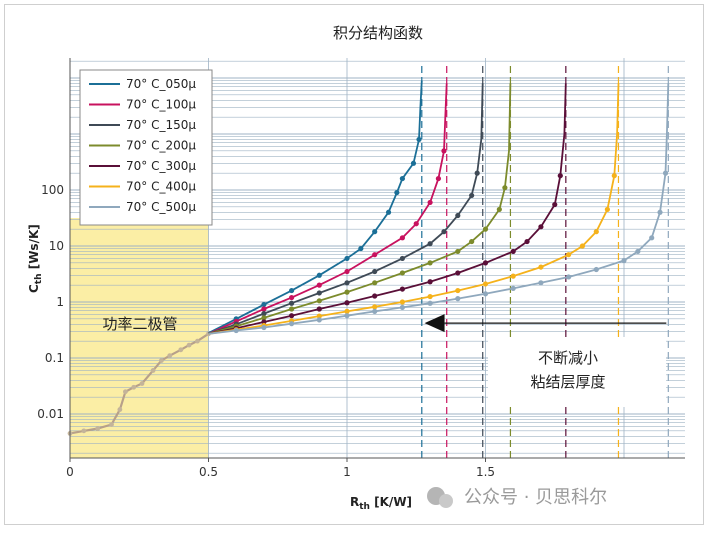 This screenshot has height=533, width=710. Describe the element at coordinates (485, 472) in the screenshot. I see `x-tick-label: 1.5` at that location.